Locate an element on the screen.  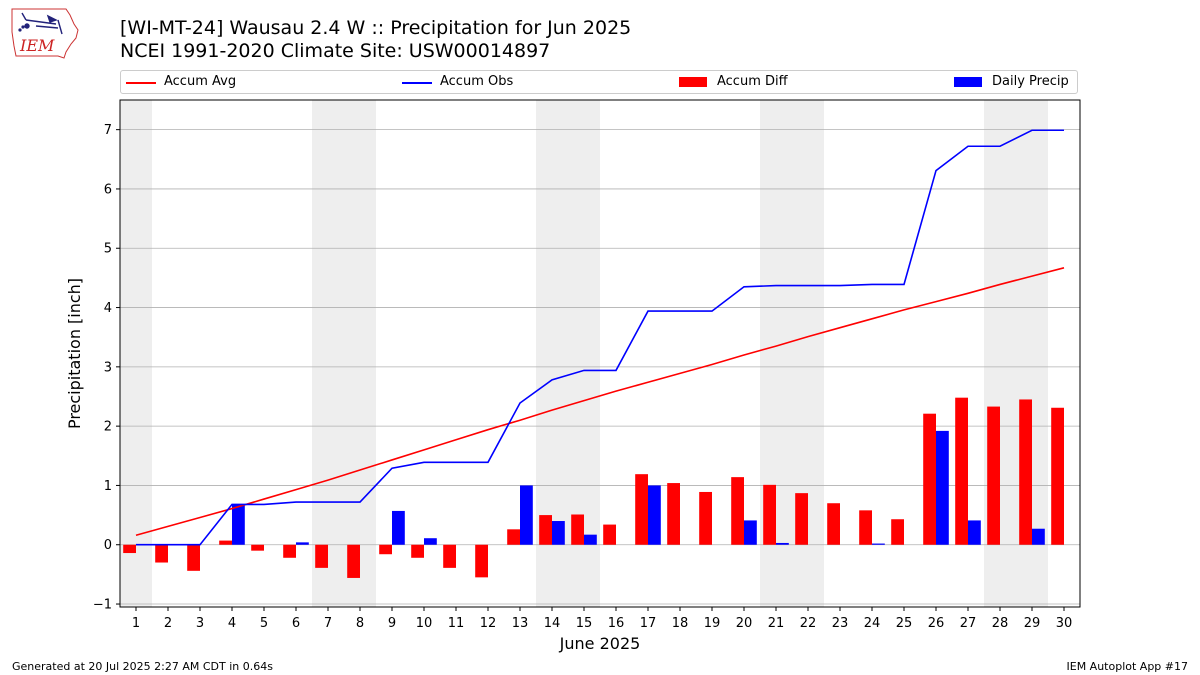
x-tick-label: 8 is located at coordinates (360, 623).